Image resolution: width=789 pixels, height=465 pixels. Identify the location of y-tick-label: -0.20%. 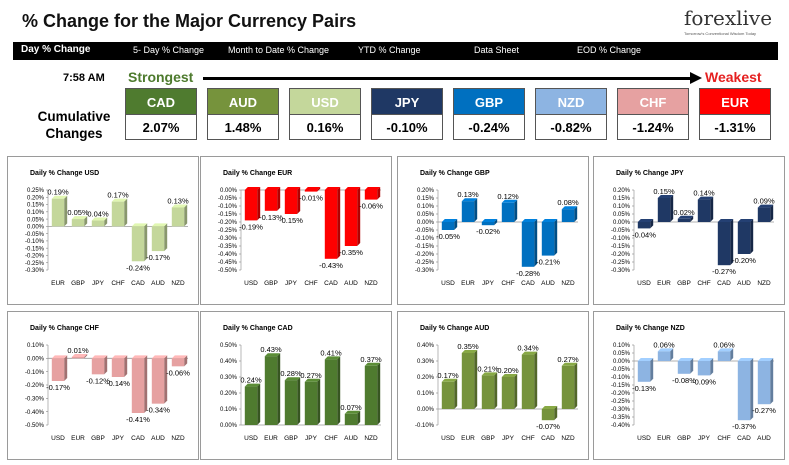
(35, 257).